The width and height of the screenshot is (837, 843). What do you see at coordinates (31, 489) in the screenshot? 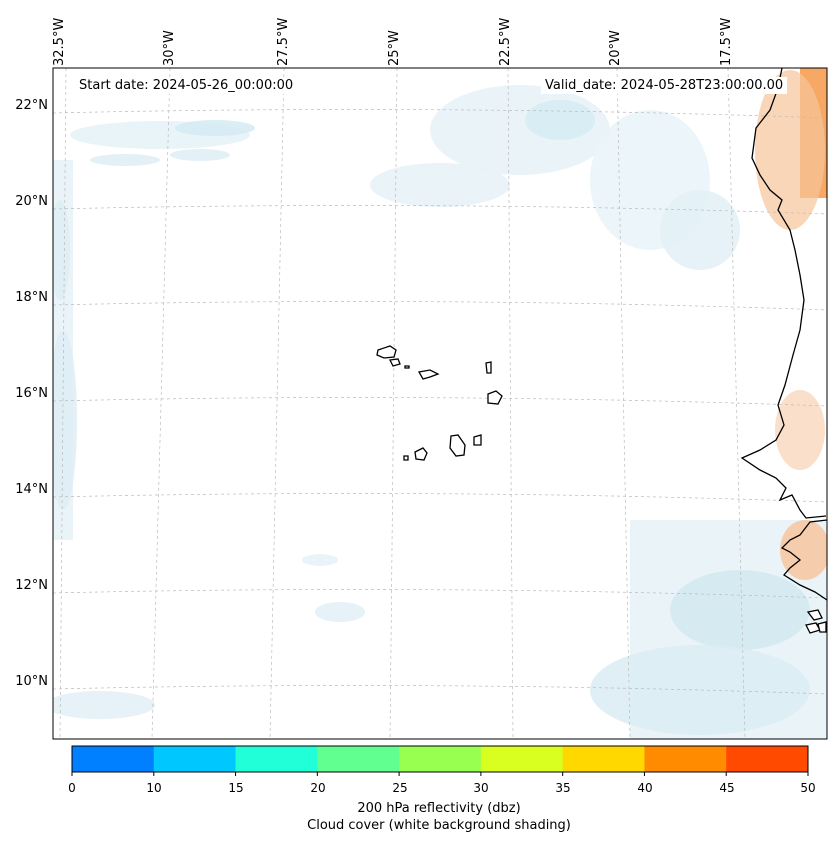
I see `lat-label: 14°N` at bounding box center [31, 489].